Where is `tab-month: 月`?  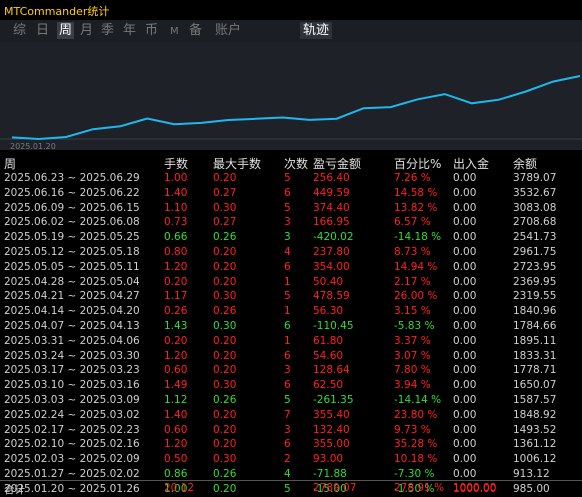 tab-month: 月 is located at coordinates (87, 30).